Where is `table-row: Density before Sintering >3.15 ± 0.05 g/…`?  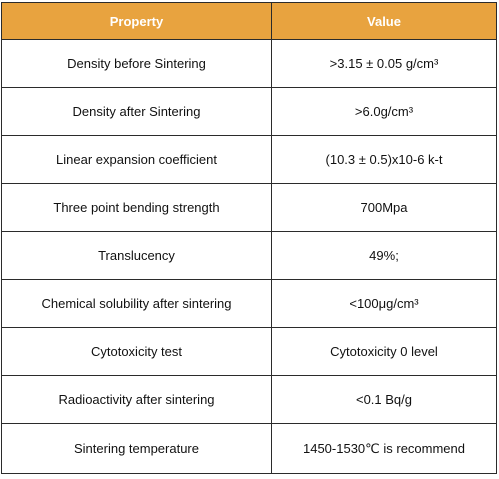 table-row: Density before Sintering >3.15 ± 0.05 g/… is located at coordinates (249, 63).